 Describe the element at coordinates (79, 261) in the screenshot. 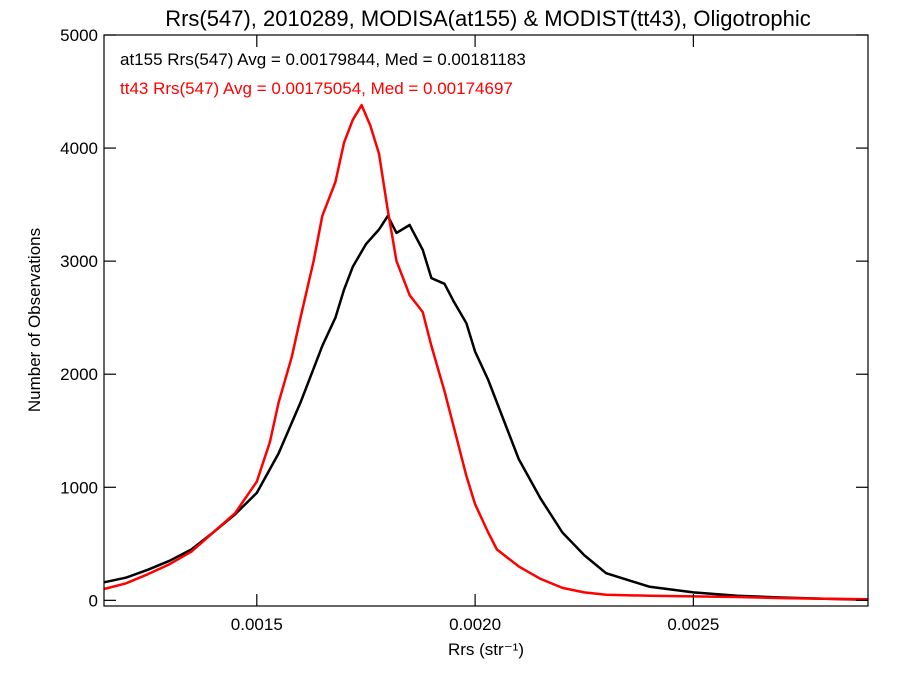

I see `y-tick-label-3: 3000` at that location.